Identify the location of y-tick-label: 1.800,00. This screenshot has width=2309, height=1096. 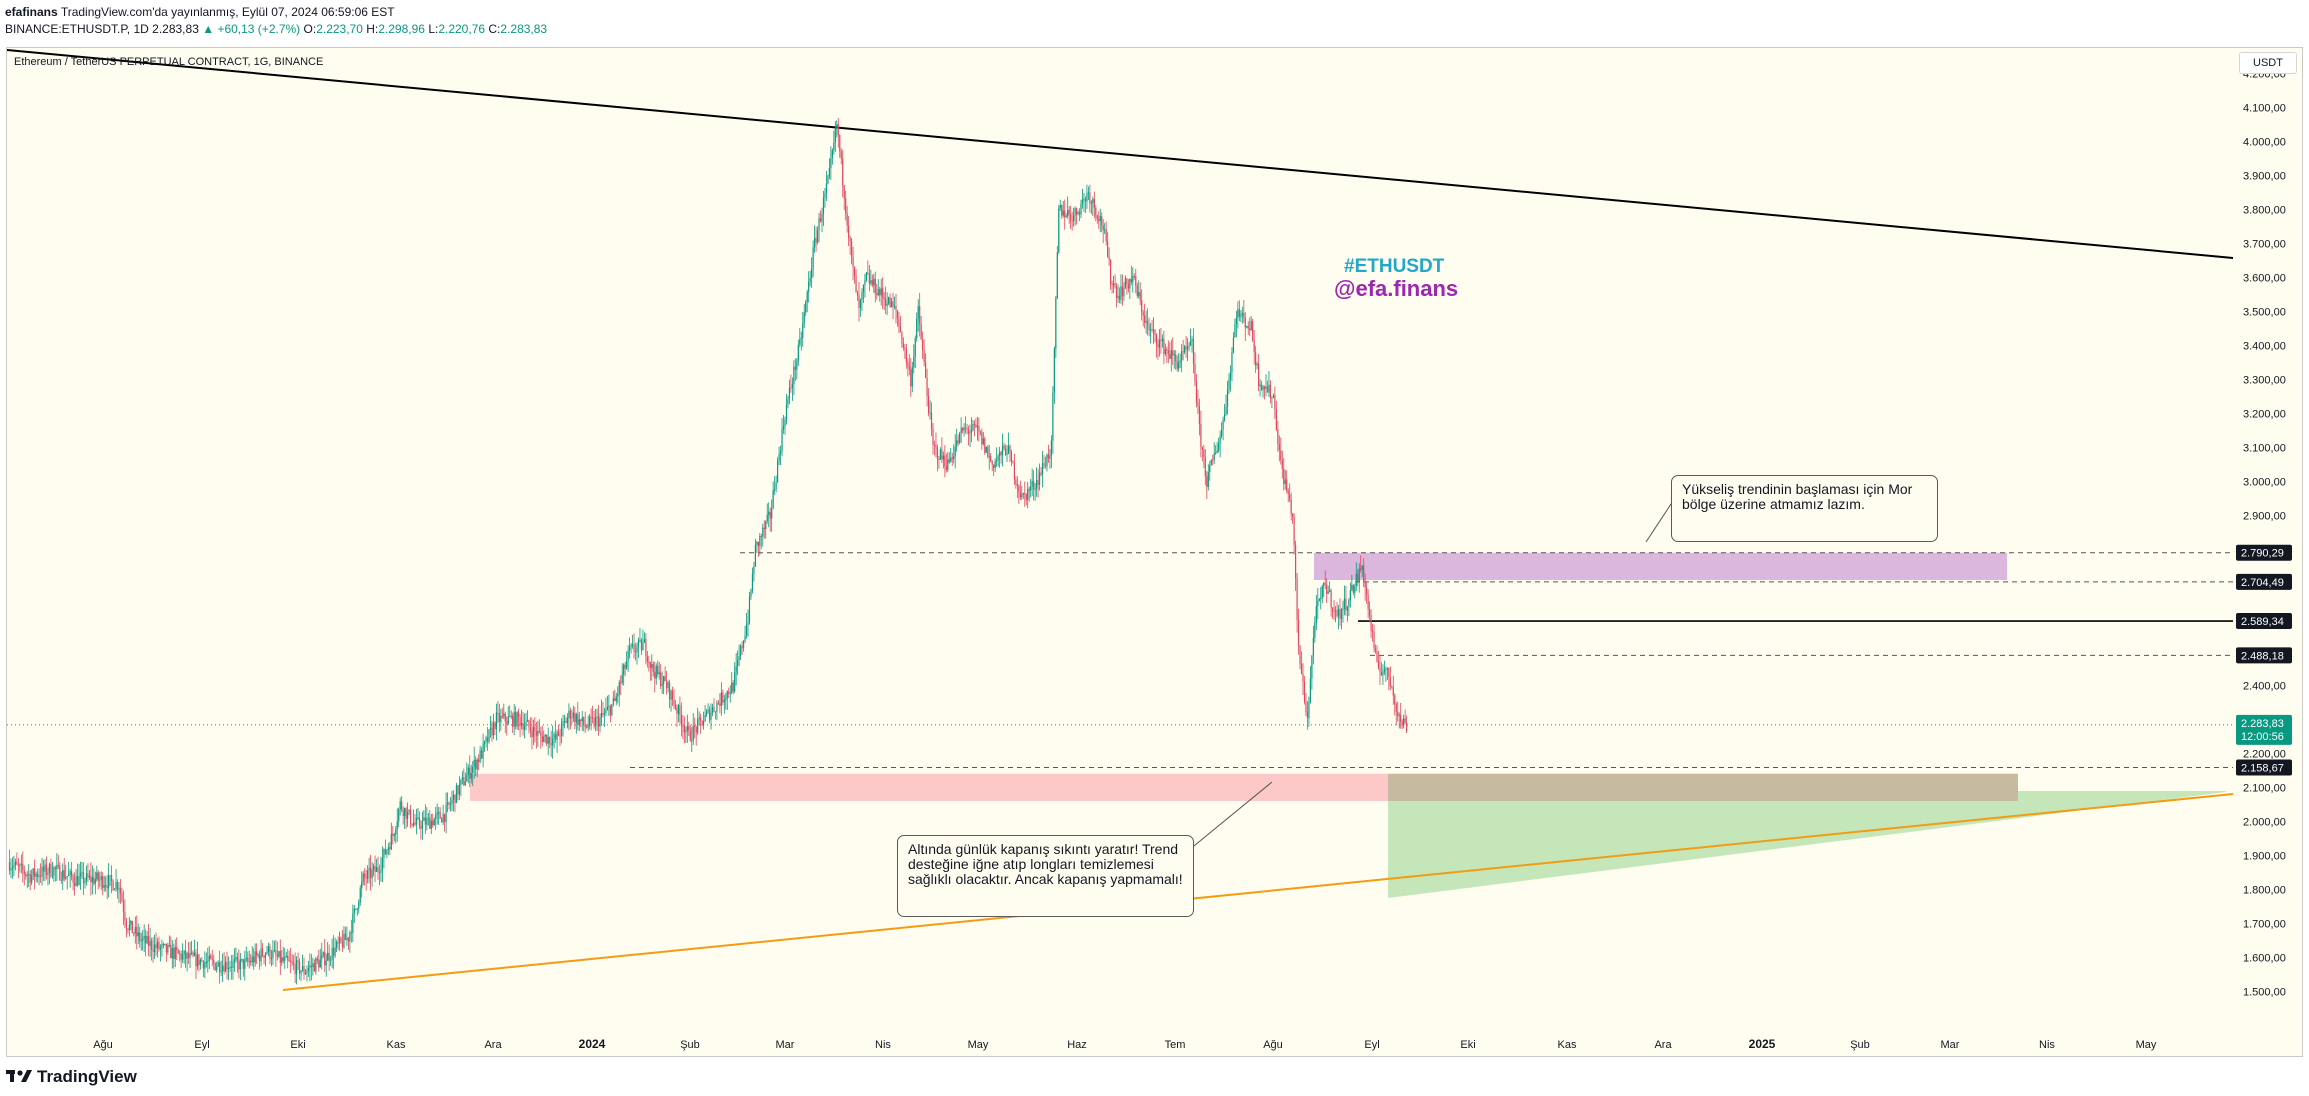
(2264, 890).